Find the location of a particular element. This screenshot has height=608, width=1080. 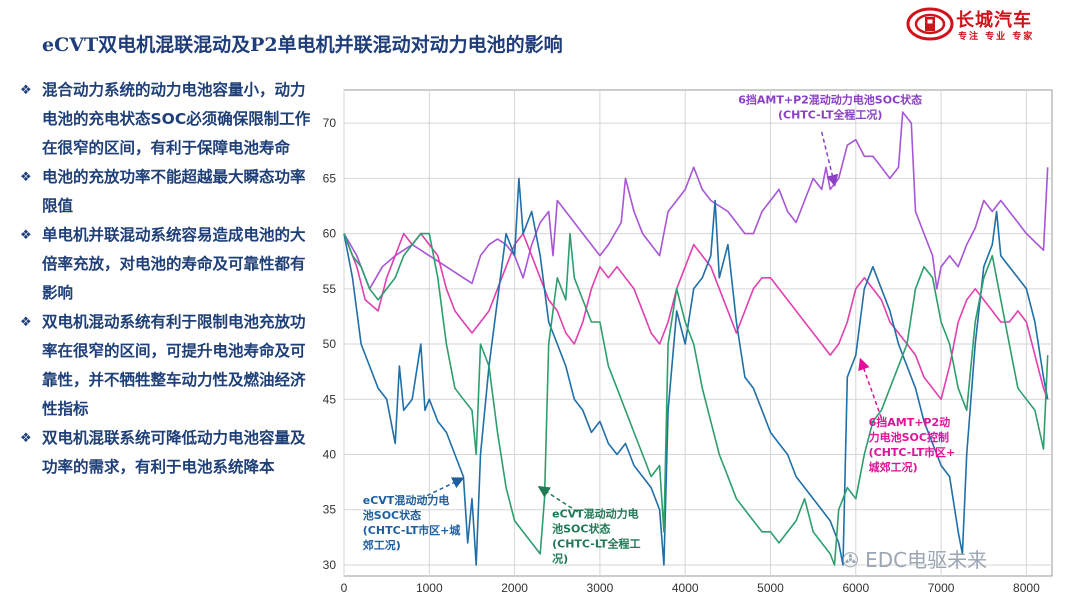

annotation-label-0: 6挡AMT+P2混动动力电池SOC状态(CHTC-LT全程工况) is located at coordinates (830, 106).